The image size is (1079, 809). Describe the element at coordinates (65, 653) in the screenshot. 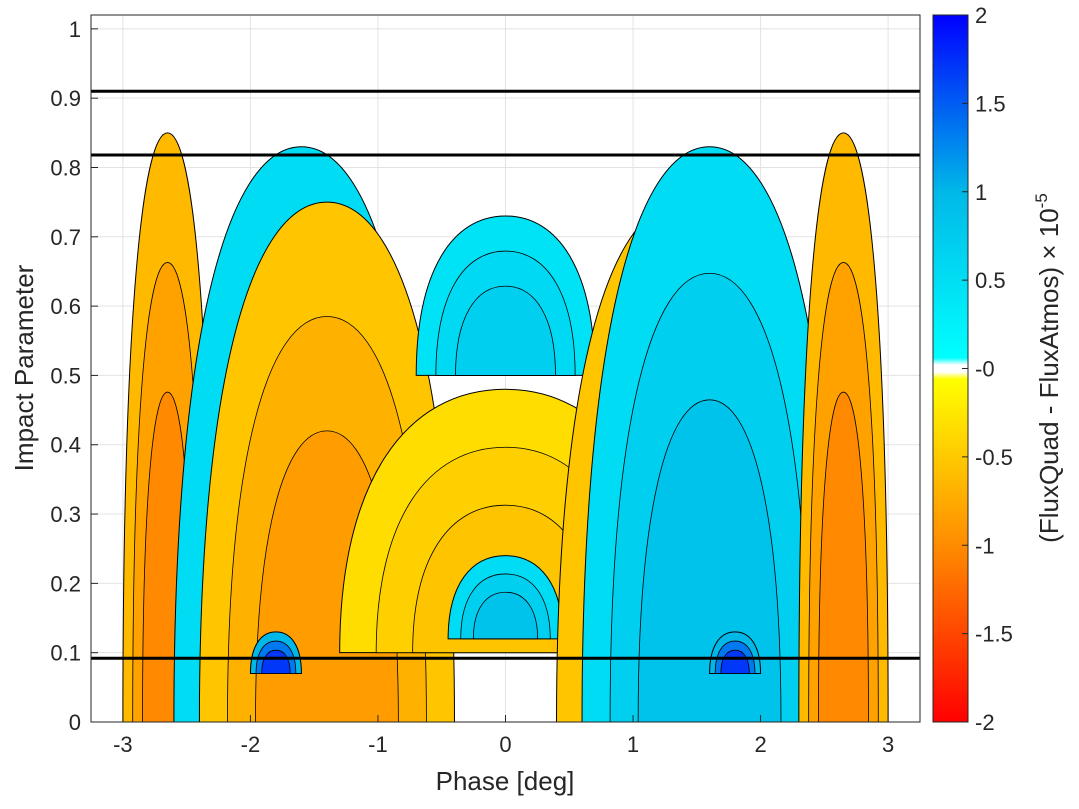

I see `y-tick-label: 0.1` at that location.